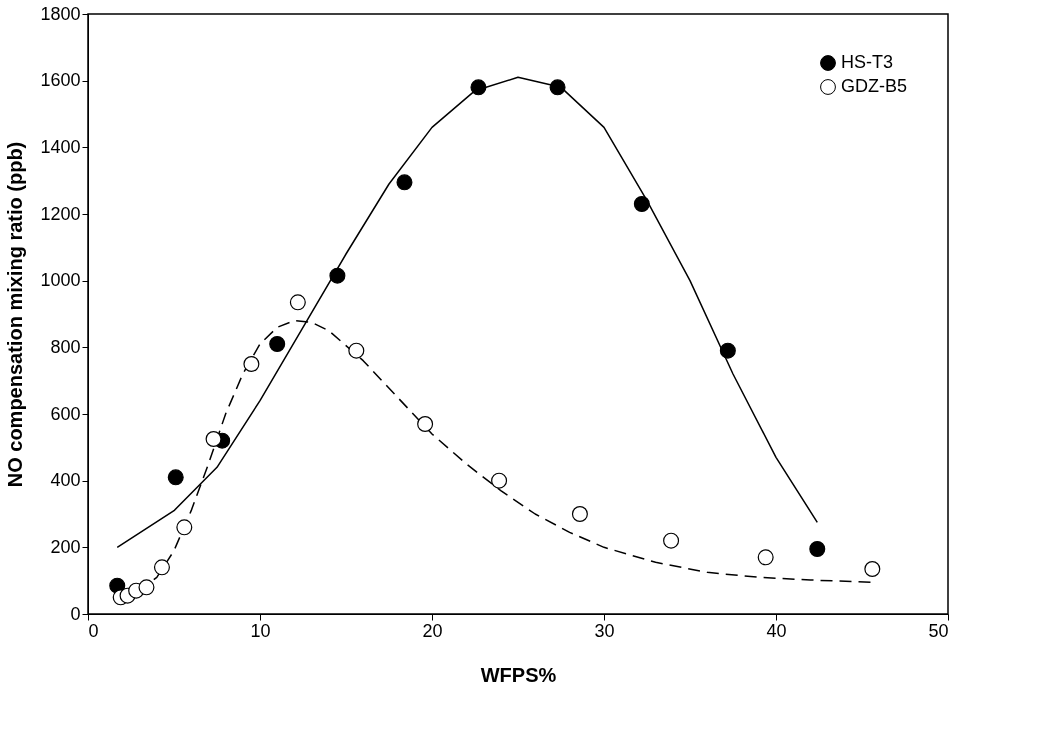 Image resolution: width=1042 pixels, height=743 pixels. Describe the element at coordinates (604, 630) in the screenshot. I see `x-tick-label: 30` at that location.